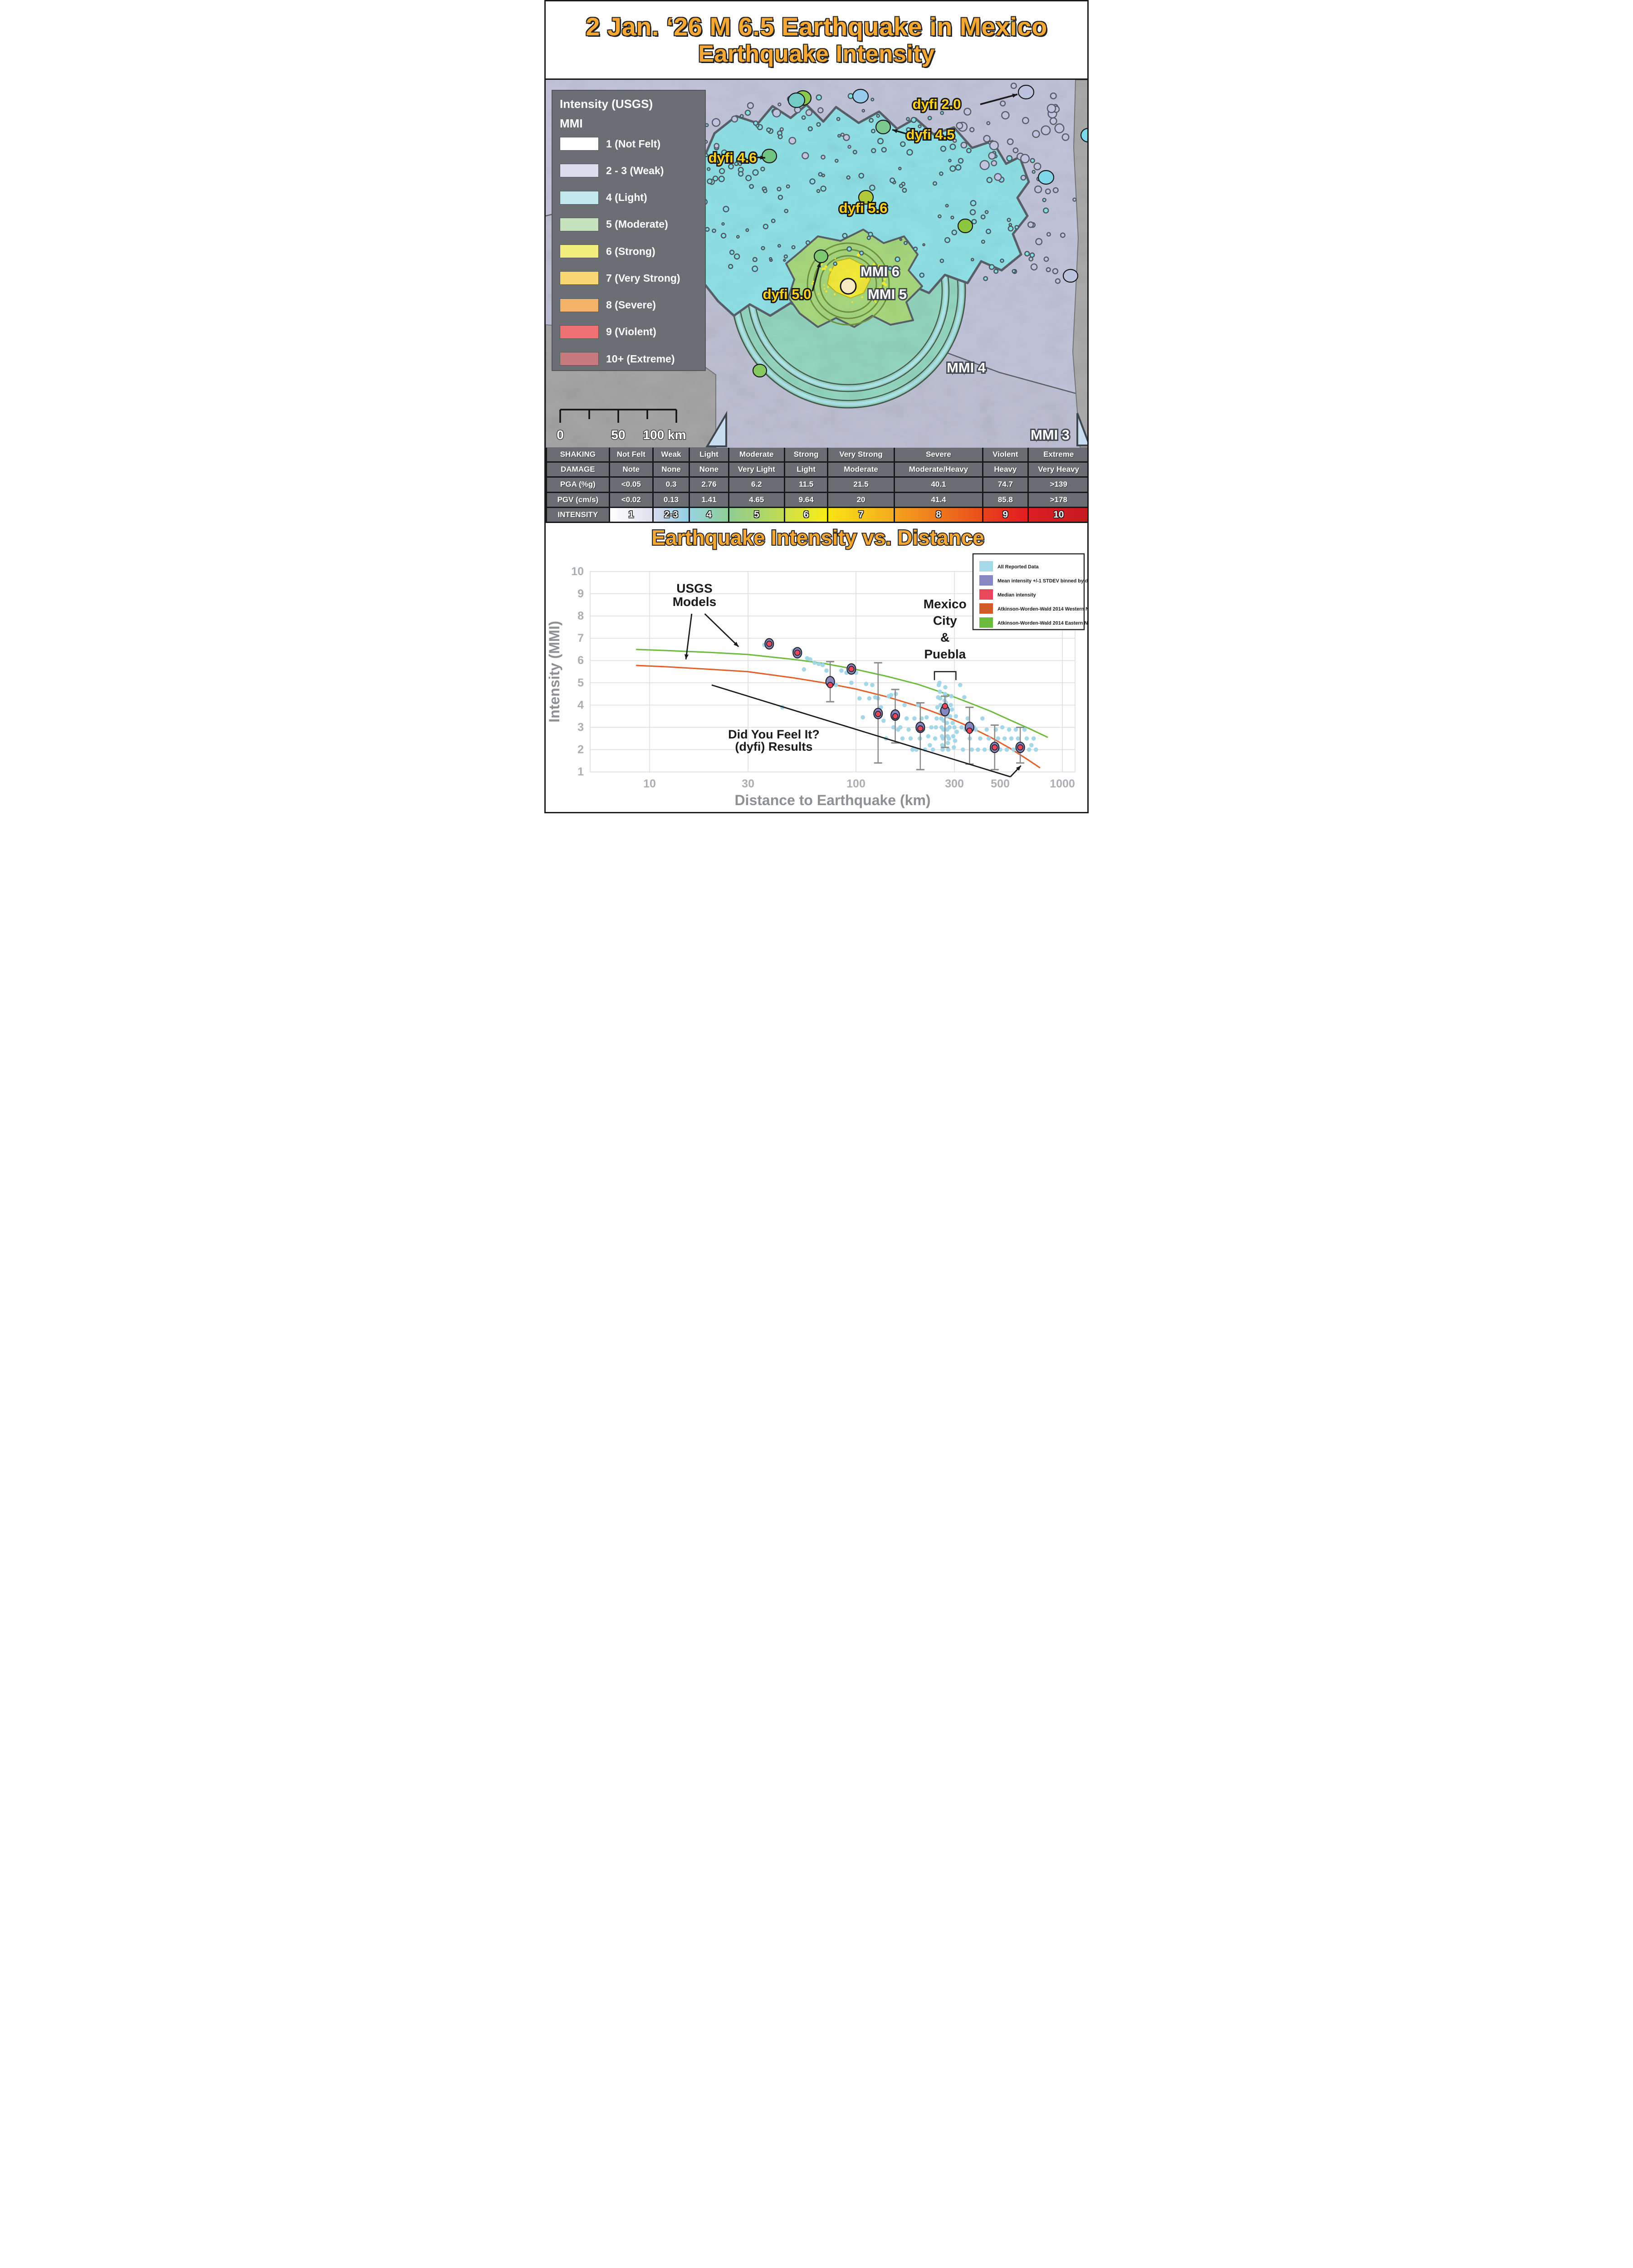 This screenshot has height=2268, width=1633. Describe the element at coordinates (861, 515) in the screenshot. I see `intensity-scale-cell: 7` at that location.